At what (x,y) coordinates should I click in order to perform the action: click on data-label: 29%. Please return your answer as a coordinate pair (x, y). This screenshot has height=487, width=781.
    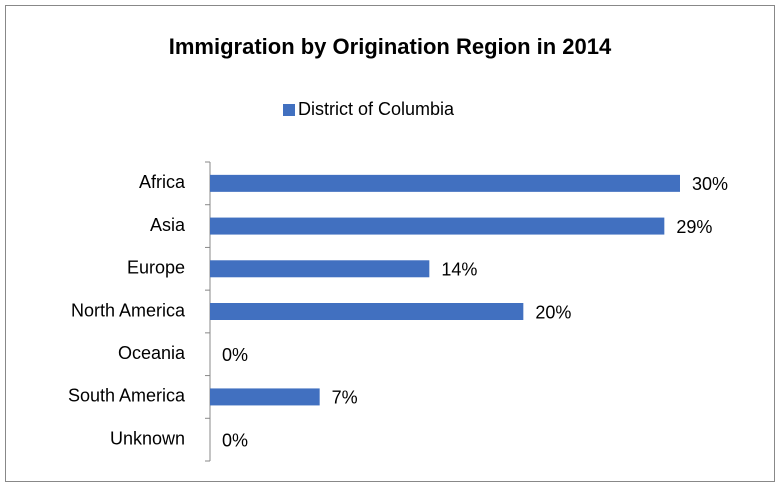
    Looking at the image, I should click on (694, 227).